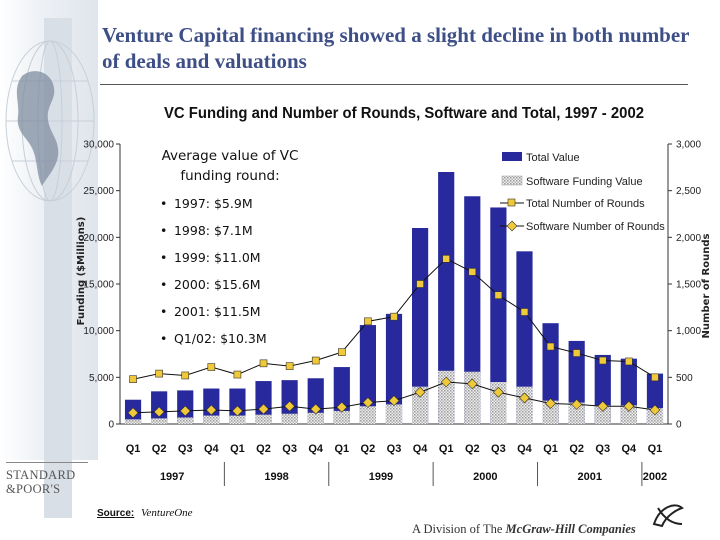  What do you see at coordinates (684, 378) in the screenshot?
I see `y2-tick-label: 500` at bounding box center [684, 378].